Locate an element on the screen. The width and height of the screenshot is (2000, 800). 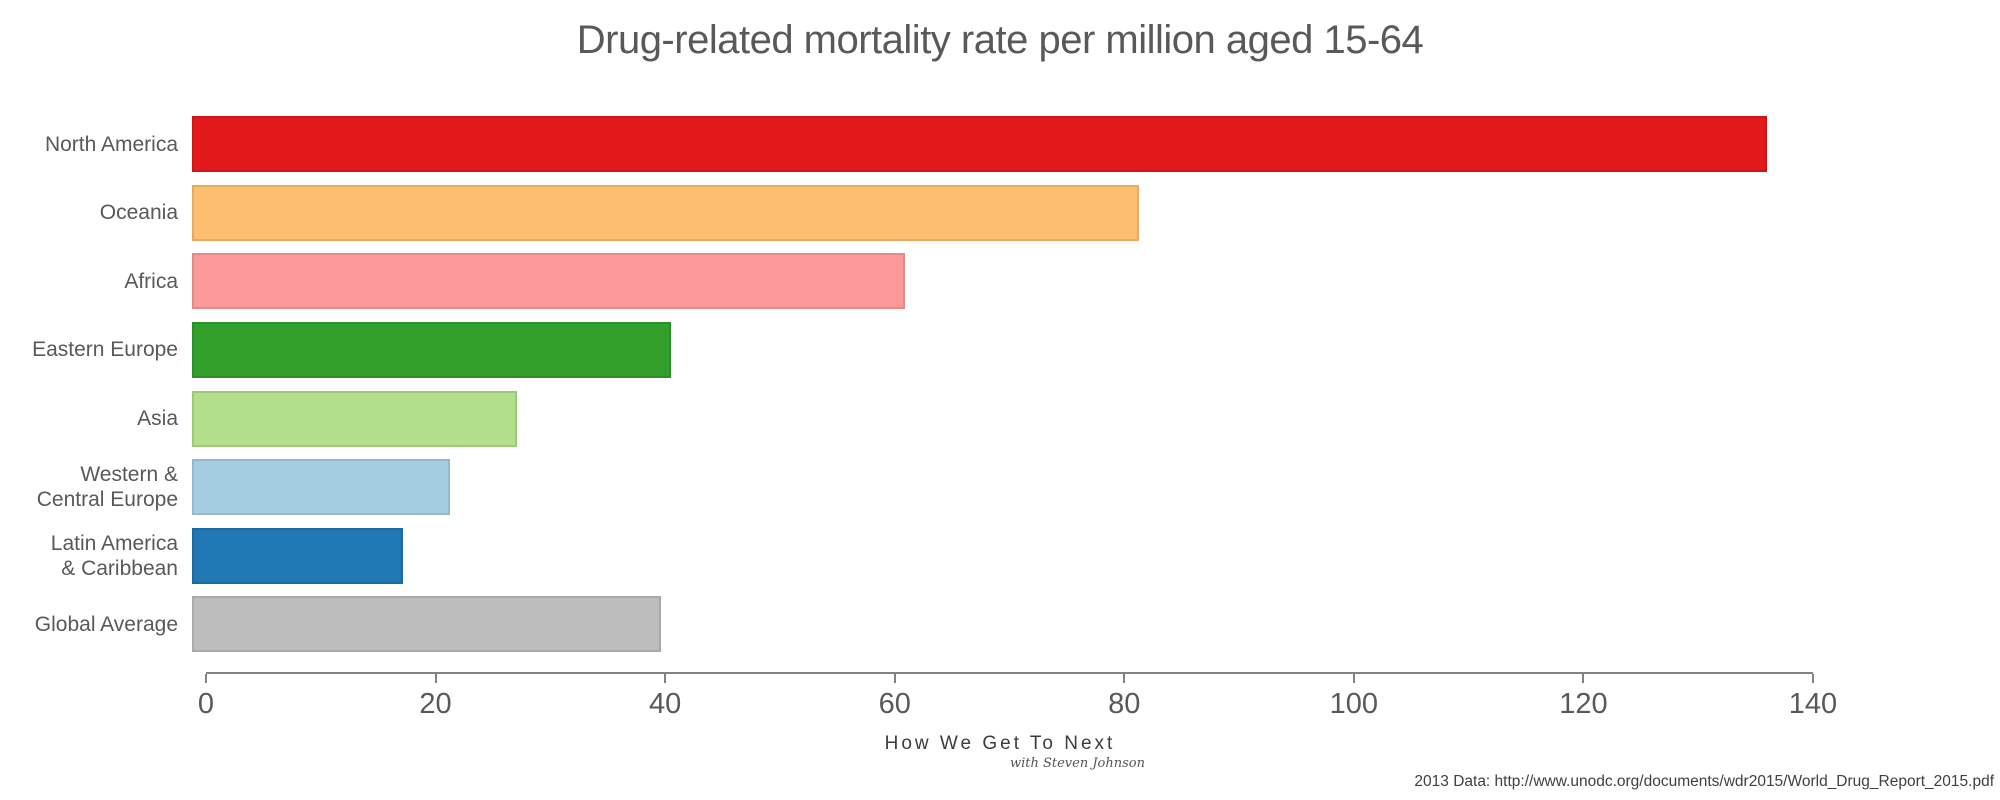
axis-tick-label: 0 is located at coordinates (206, 704).